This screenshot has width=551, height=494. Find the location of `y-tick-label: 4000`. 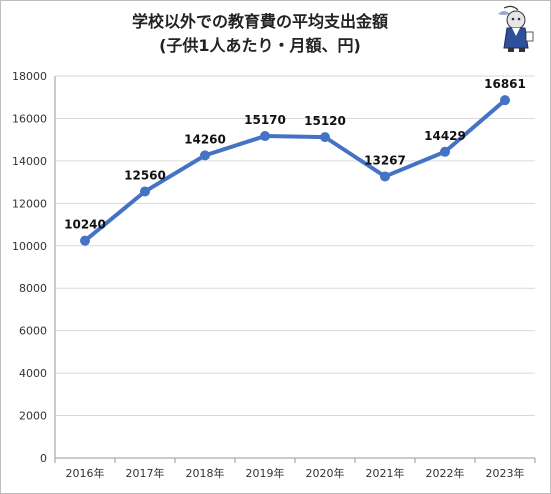

y-tick-label: 4000 is located at coordinates (33, 373).